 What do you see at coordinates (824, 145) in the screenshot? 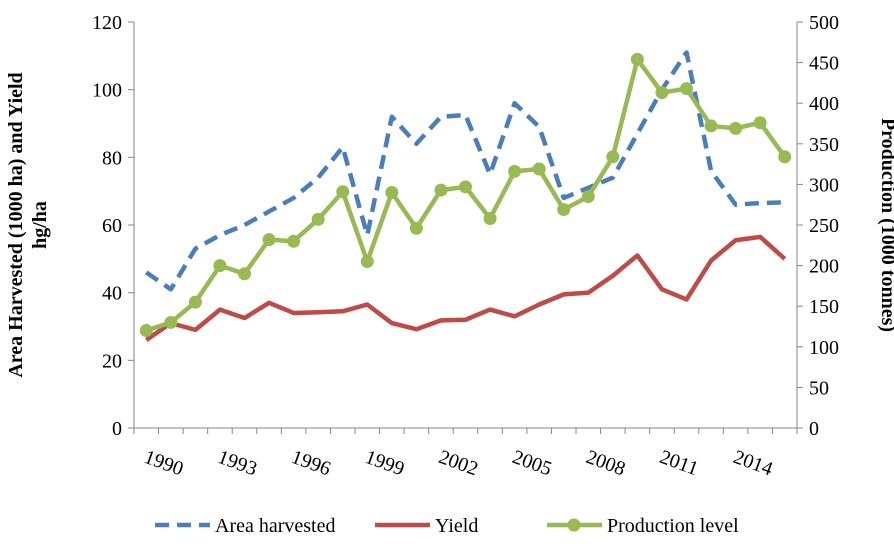
I see `y2-tick-label: 350` at bounding box center [824, 145].